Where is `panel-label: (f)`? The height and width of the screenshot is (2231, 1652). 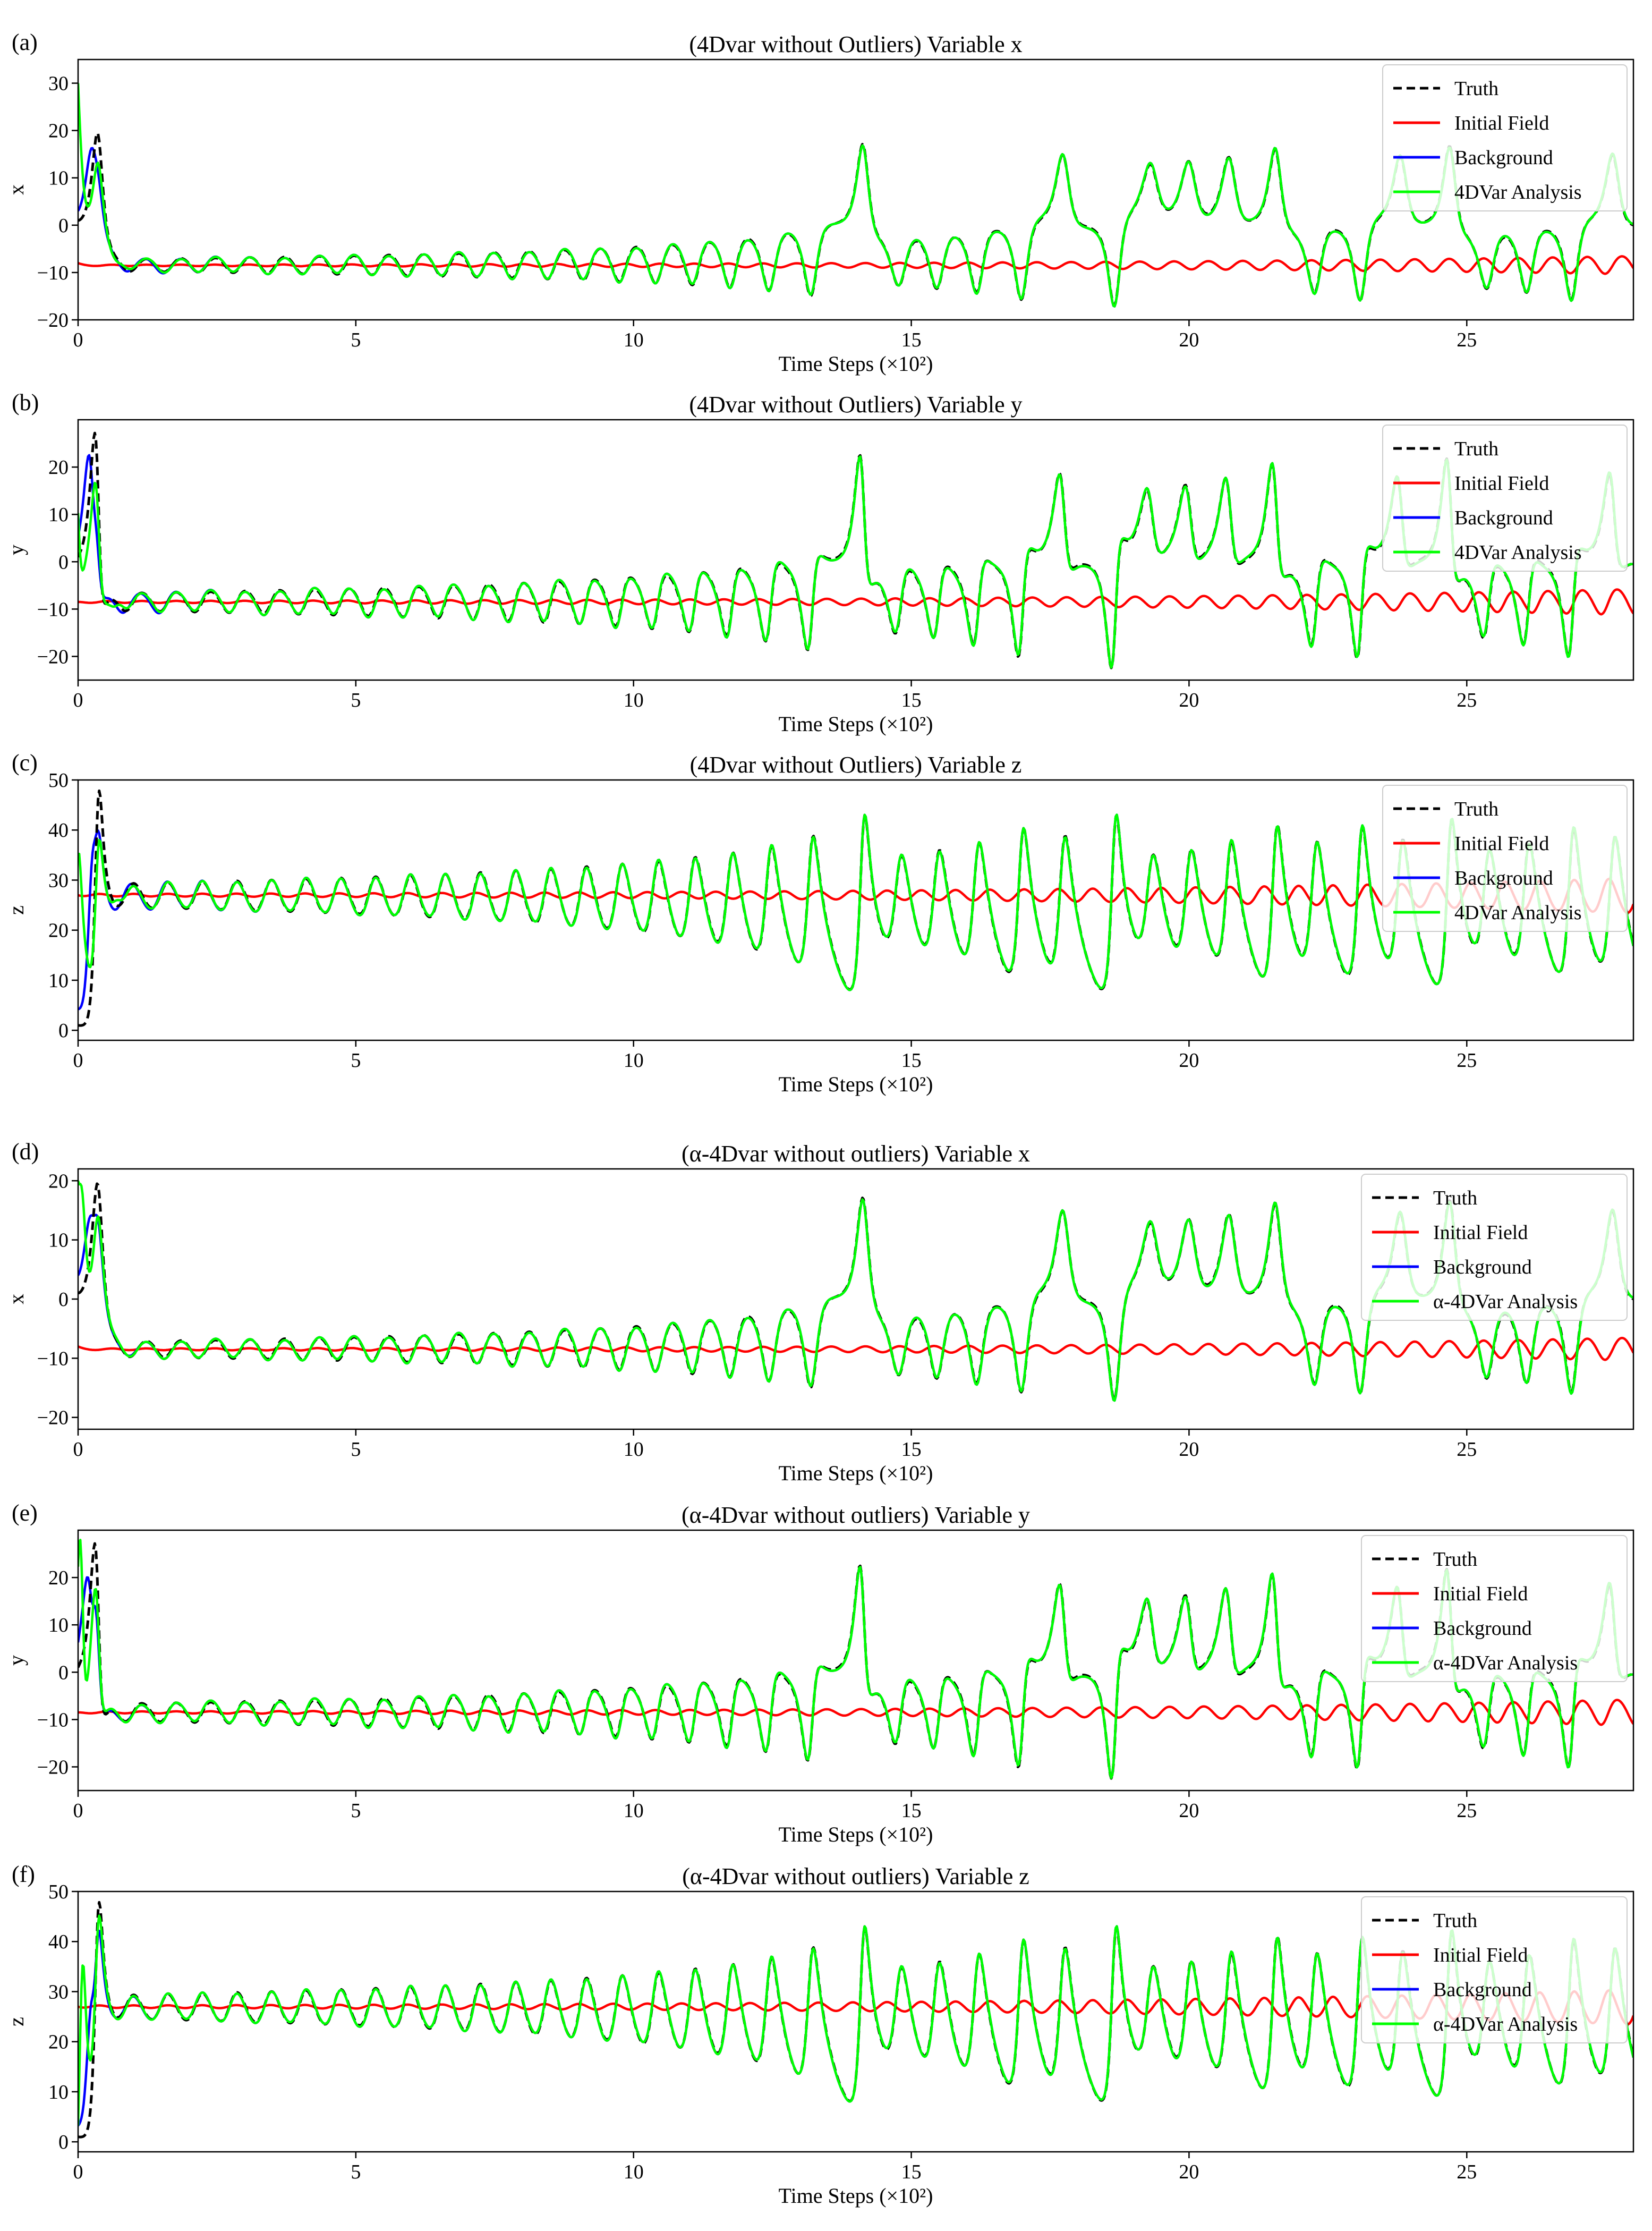 panel-label: (f) is located at coordinates (23, 1874).